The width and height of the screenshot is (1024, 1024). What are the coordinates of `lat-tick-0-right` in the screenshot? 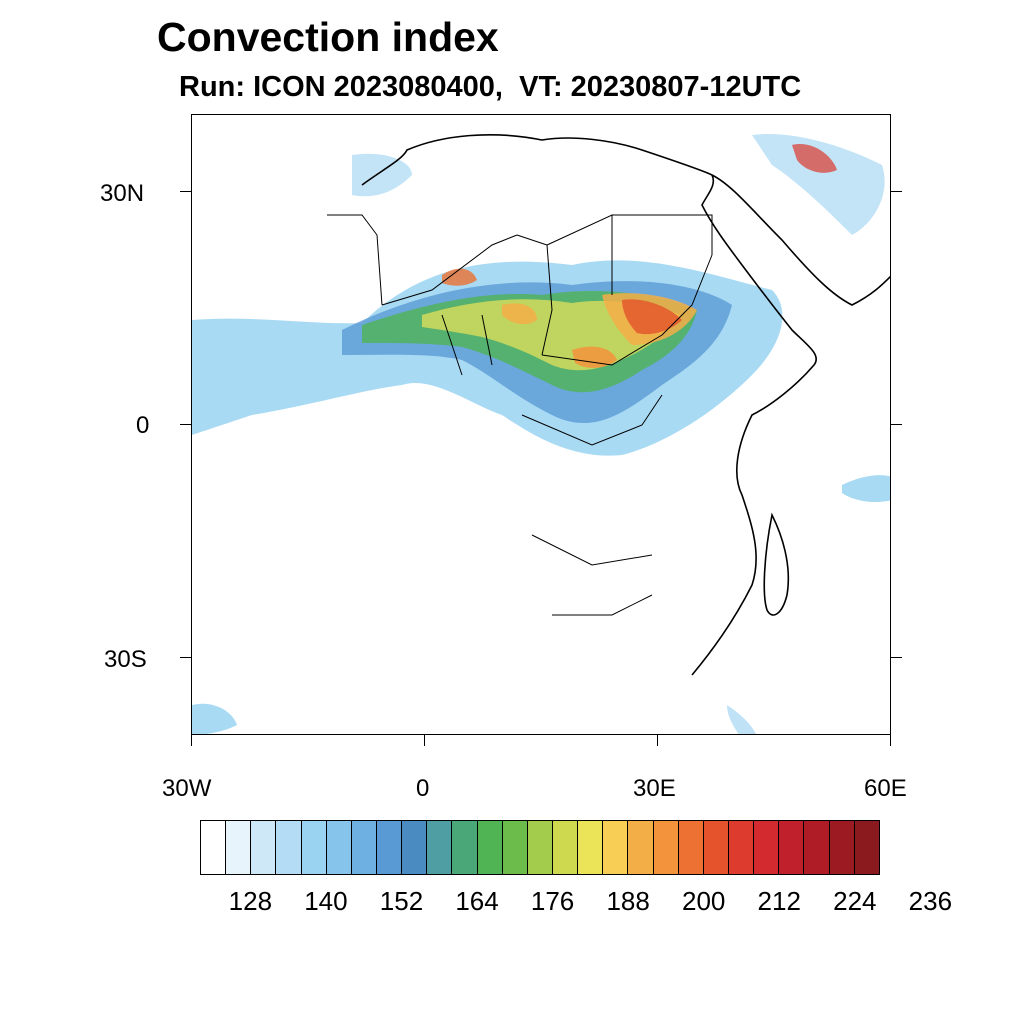 It's located at (896, 424).